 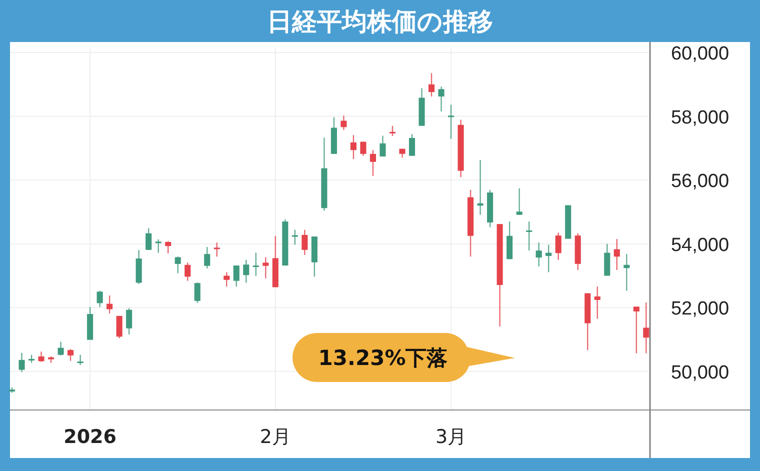 What do you see at coordinates (700, 309) in the screenshot?
I see `y-tick-label: 52,000` at bounding box center [700, 309].